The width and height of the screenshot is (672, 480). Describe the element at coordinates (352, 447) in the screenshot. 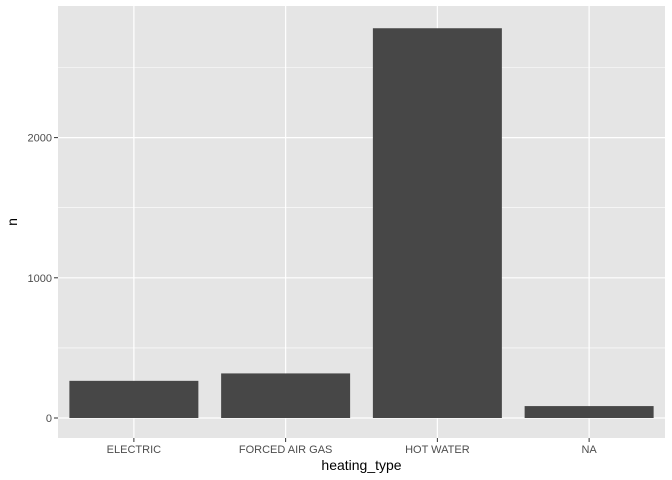

I see `x-axis-ticks: ELECTRIC FORCED AIR GAS HOT WATER NA` at that location.